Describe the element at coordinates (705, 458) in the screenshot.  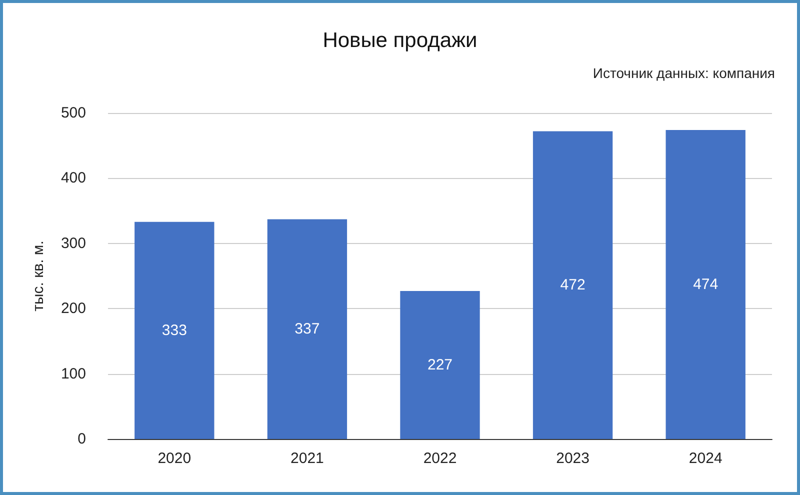
I see `x-tick-label: 2024` at that location.